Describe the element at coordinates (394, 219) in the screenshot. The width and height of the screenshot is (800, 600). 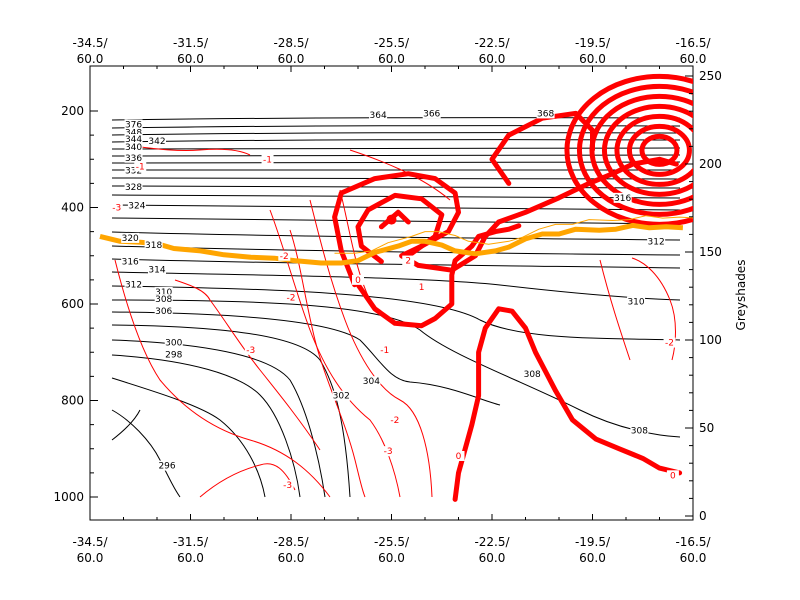
I see `pv-thick-contour` at that location.